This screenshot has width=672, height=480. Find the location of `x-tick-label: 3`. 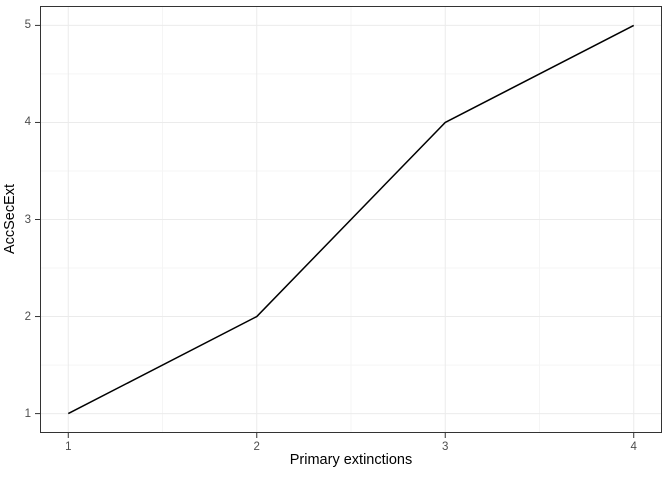

x-tick-label: 3 is located at coordinates (445, 447).